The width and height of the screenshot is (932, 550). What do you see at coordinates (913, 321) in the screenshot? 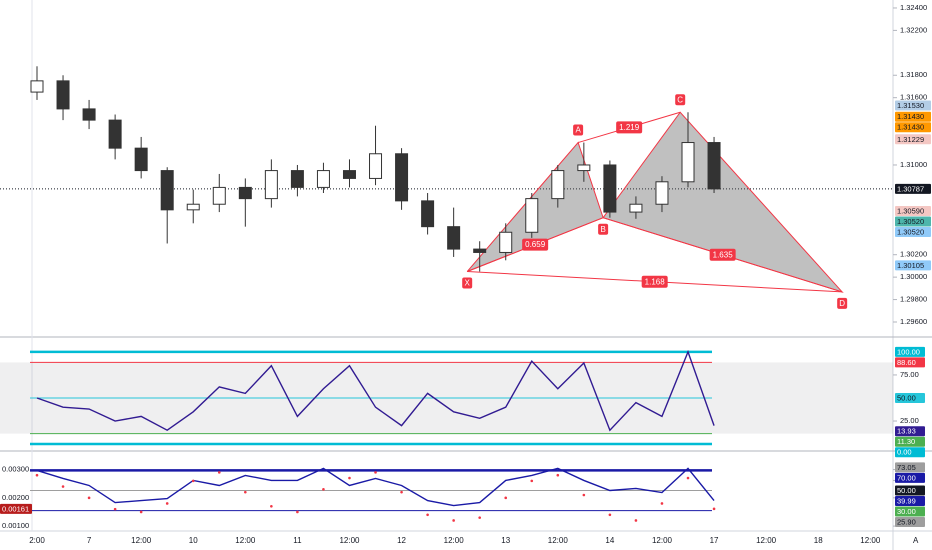
I see `y-tick-label: 1.29600` at bounding box center [913, 321].